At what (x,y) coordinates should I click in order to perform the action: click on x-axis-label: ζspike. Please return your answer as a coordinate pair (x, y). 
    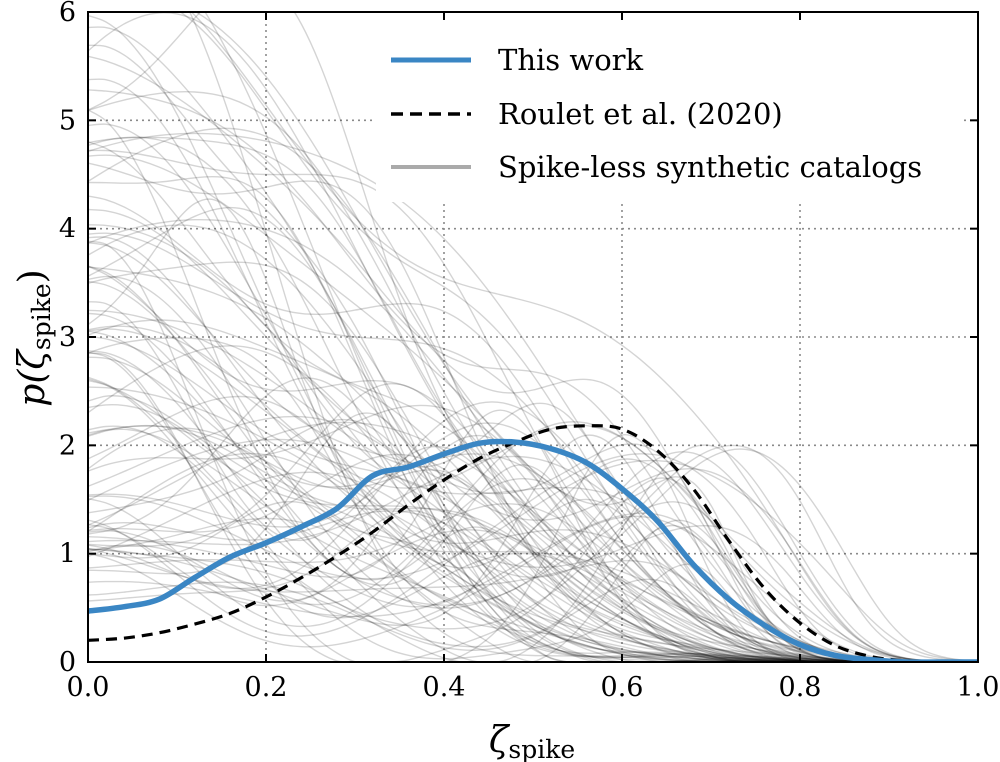
    Looking at the image, I should click on (532, 741).